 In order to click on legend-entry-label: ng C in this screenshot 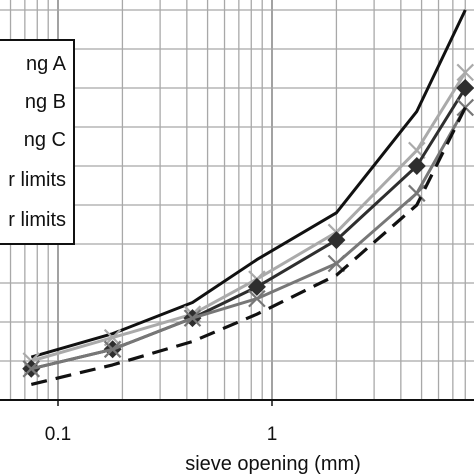, I will do `click(45, 140)`.